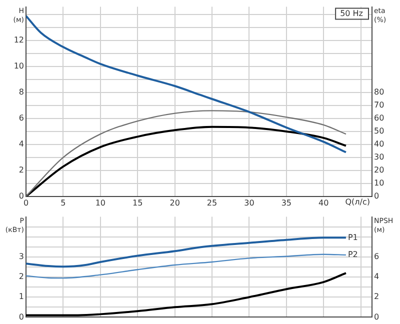  Describe the element at coordinates (323, 203) in the screenshot. I see `x-tick-label: 40` at that location.